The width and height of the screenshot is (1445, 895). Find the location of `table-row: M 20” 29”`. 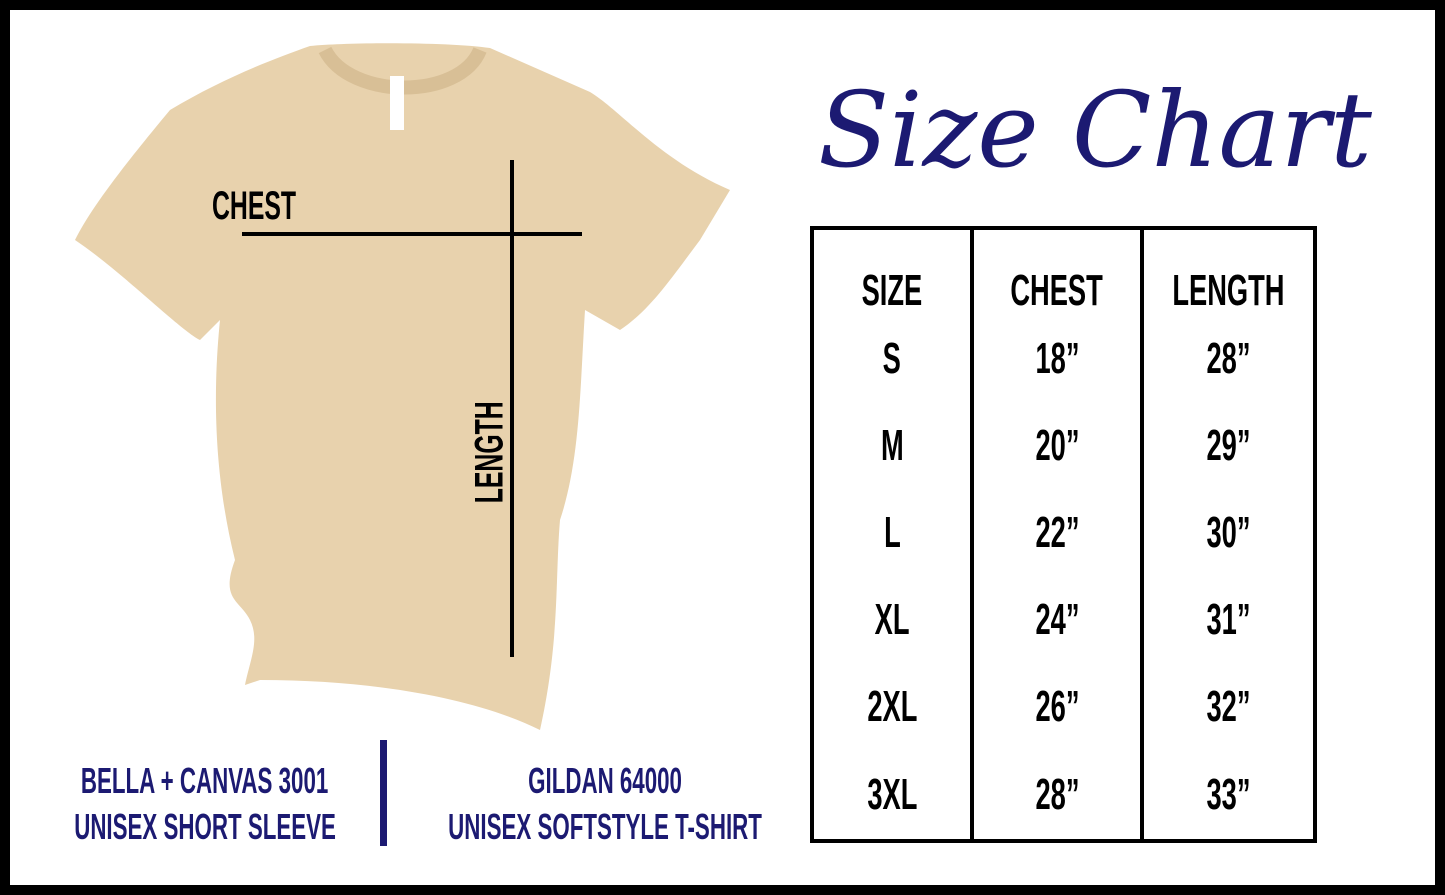

table-row: M 20” 29” is located at coordinates (1063, 446).